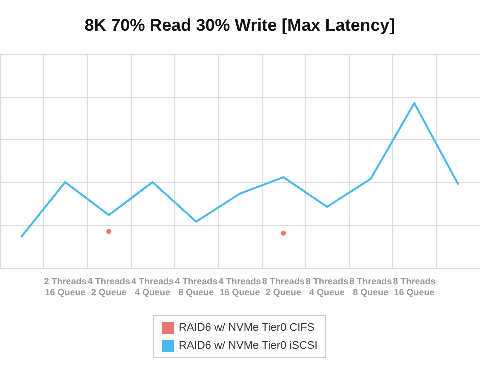  What do you see at coordinates (240, 287) in the screenshot?
I see `x-tick-label: 4 Threads 16 Queue` at bounding box center [240, 287].